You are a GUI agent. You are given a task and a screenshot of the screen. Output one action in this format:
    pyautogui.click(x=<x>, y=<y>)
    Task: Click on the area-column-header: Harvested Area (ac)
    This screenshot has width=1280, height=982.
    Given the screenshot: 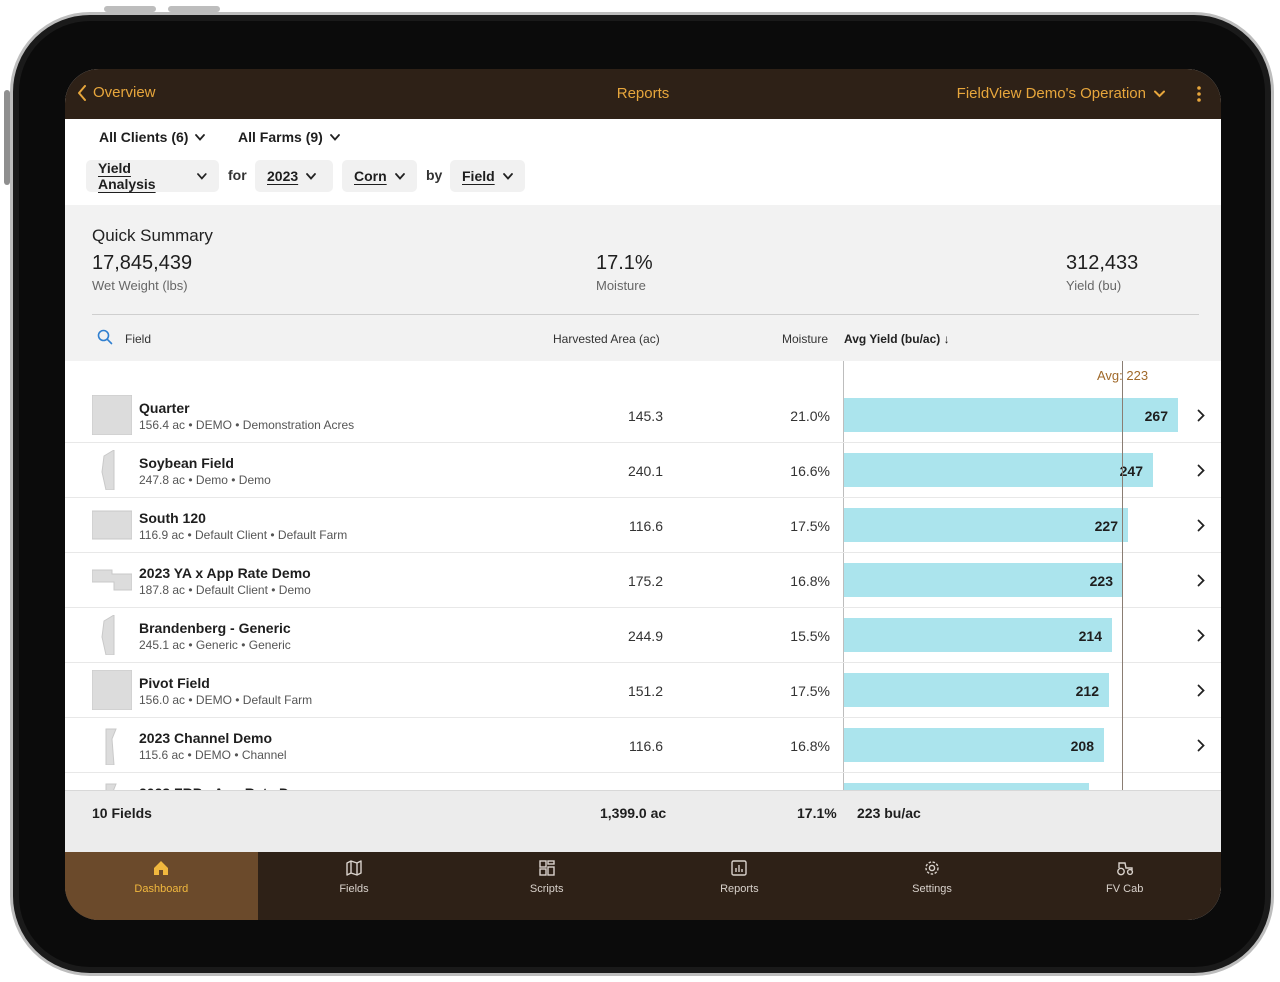 What is the action you would take?
    pyautogui.click(x=606, y=339)
    